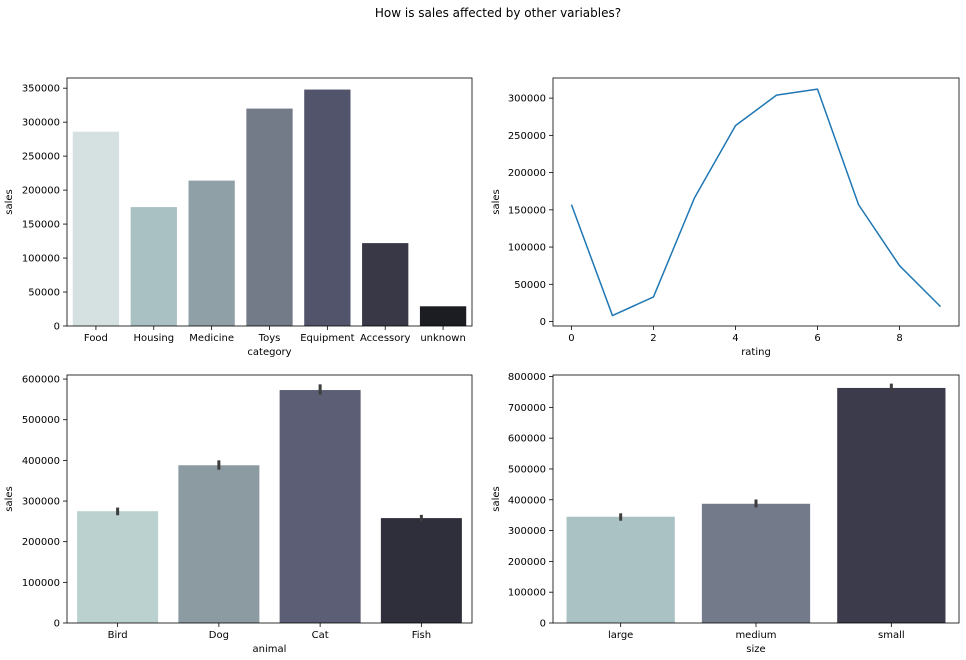 The height and width of the screenshot is (660, 966). Describe the element at coordinates (327, 338) in the screenshot. I see `x-tick-label: Equipment` at that location.